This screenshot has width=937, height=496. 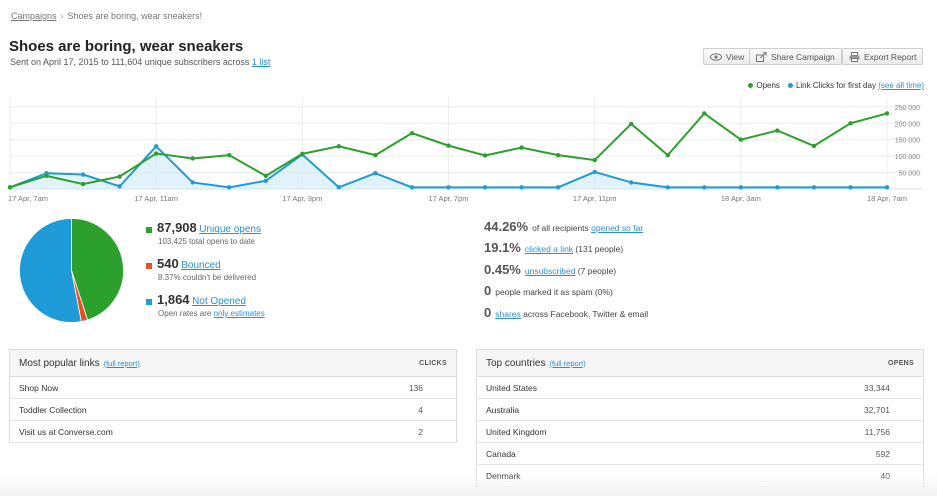 I want to click on chart-y-tick-label: 200 000, so click(x=907, y=124).